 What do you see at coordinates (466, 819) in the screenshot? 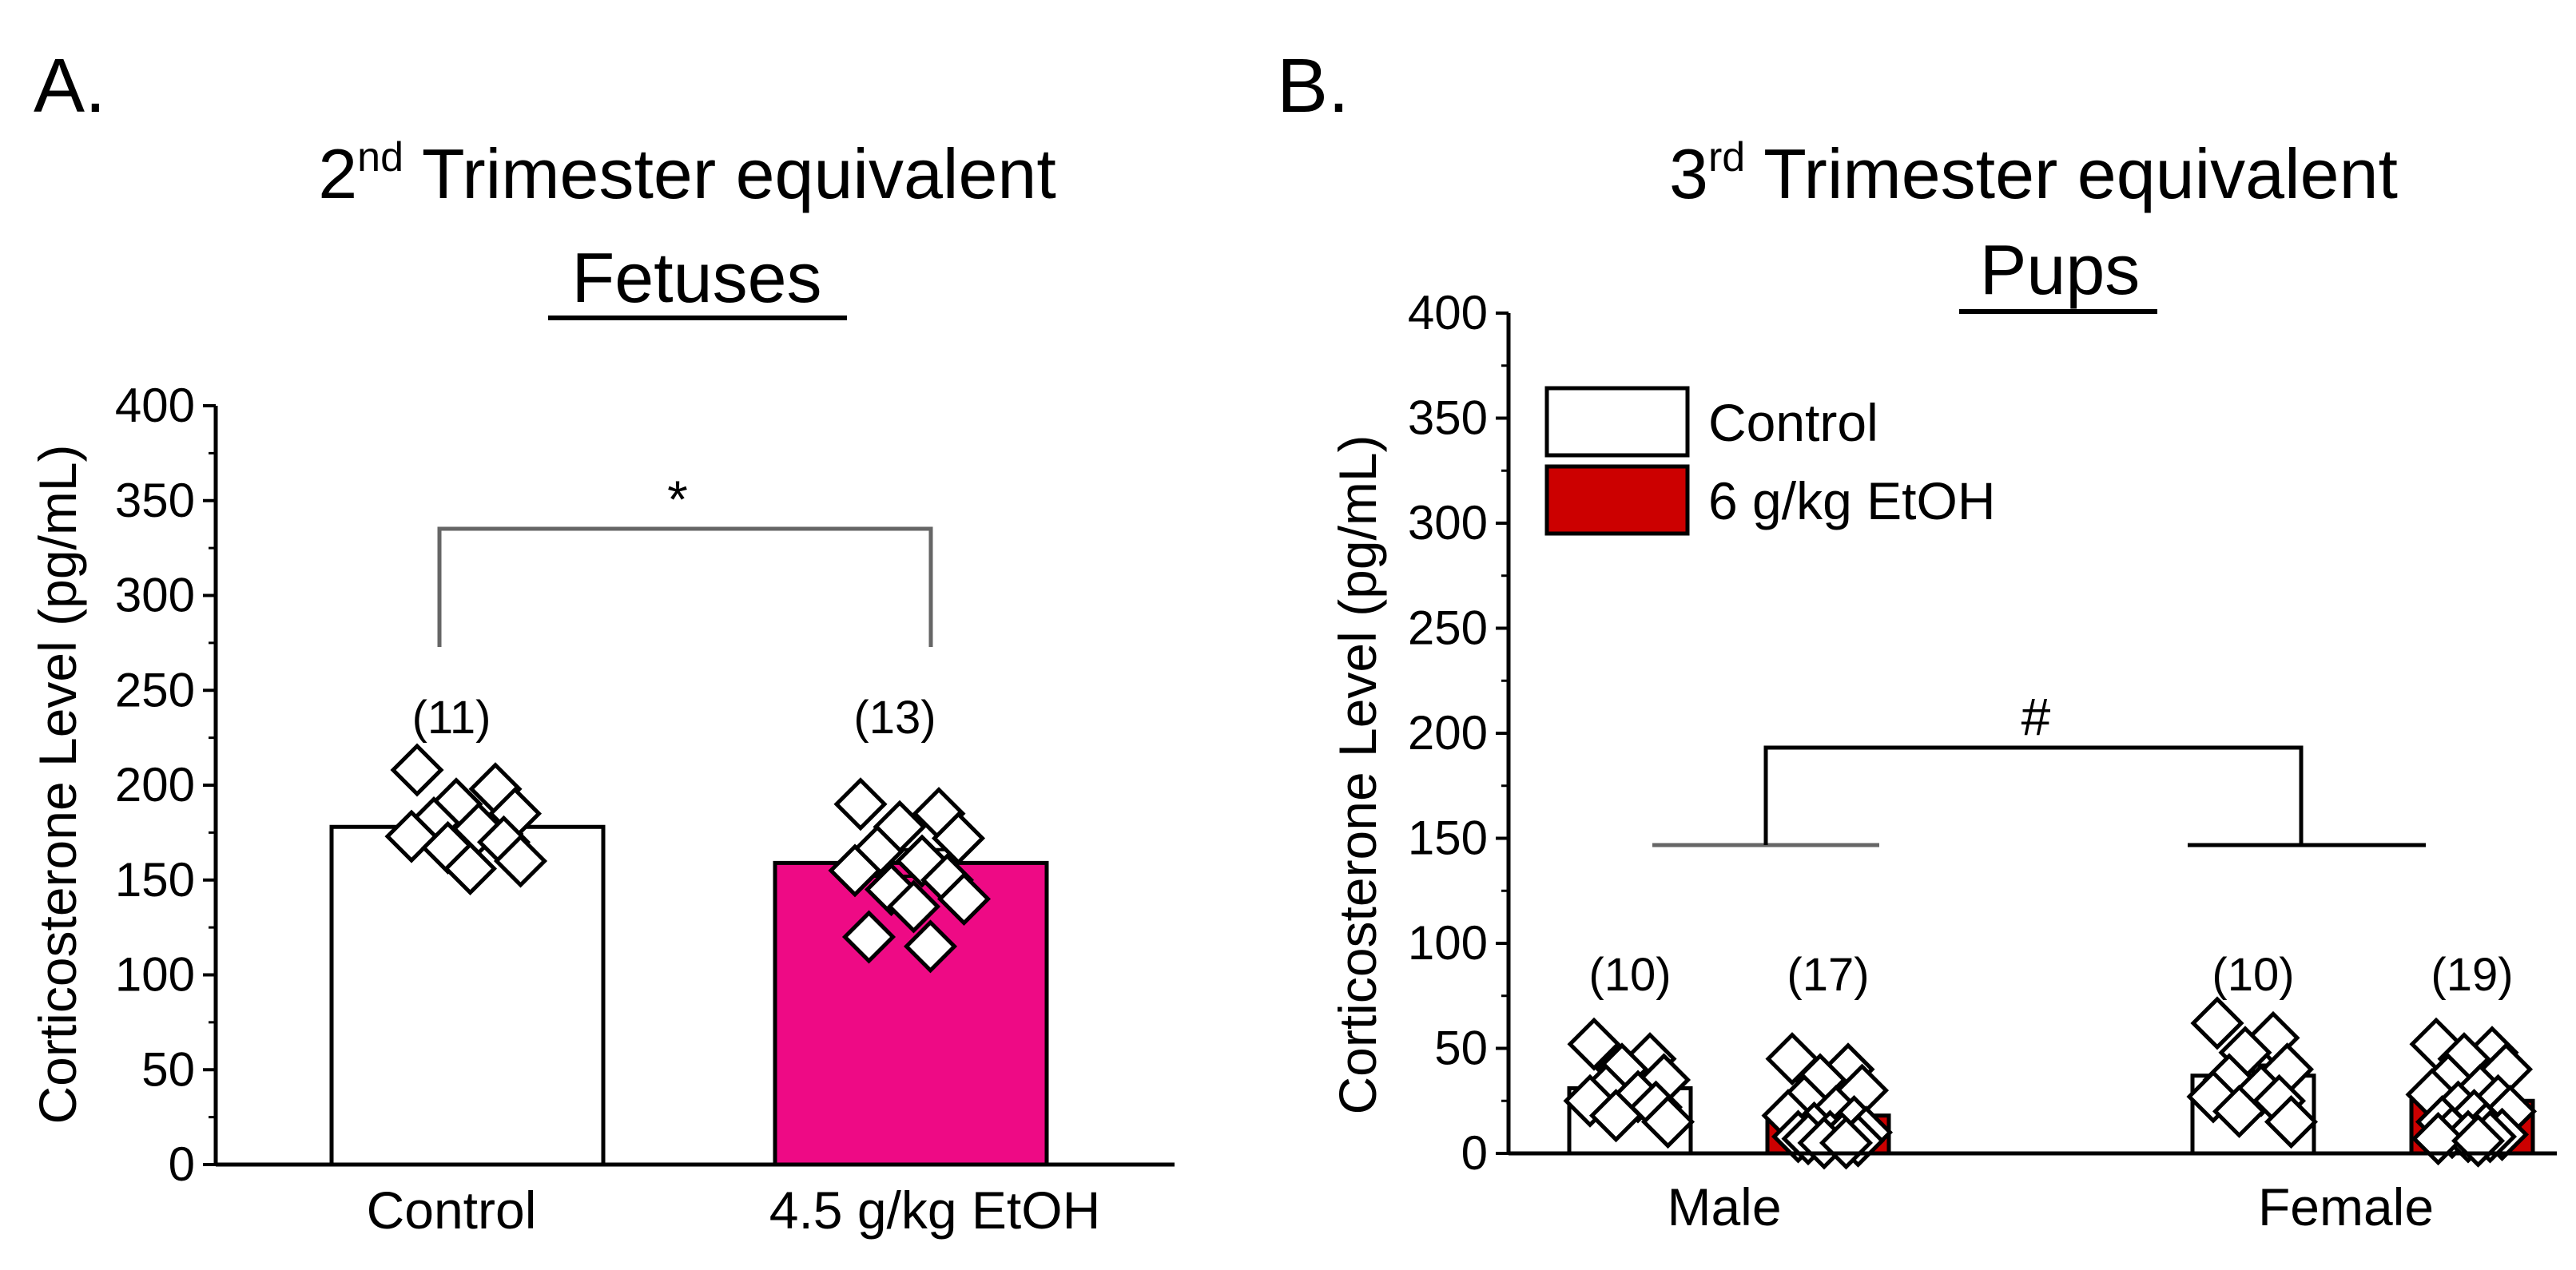
I see `points-control` at bounding box center [466, 819].